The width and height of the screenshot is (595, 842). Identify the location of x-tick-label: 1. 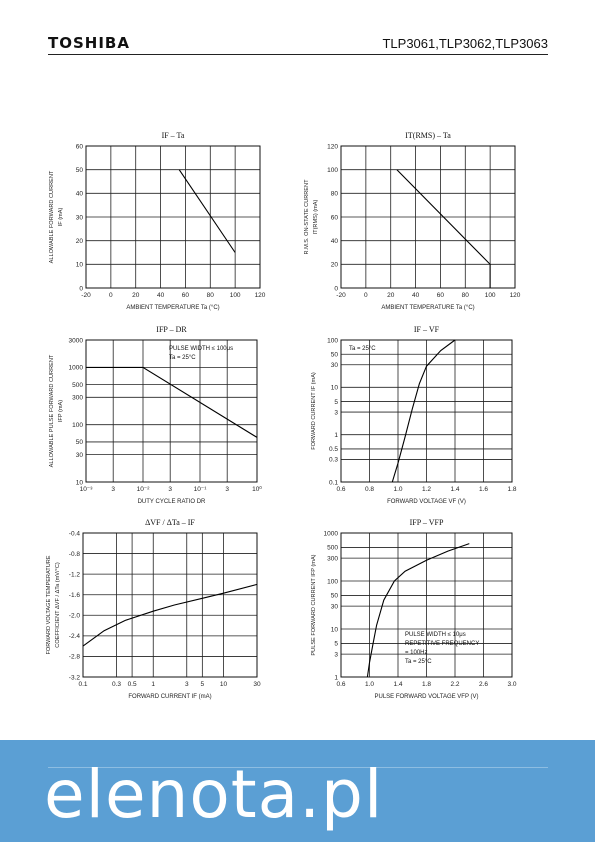
(153, 684).